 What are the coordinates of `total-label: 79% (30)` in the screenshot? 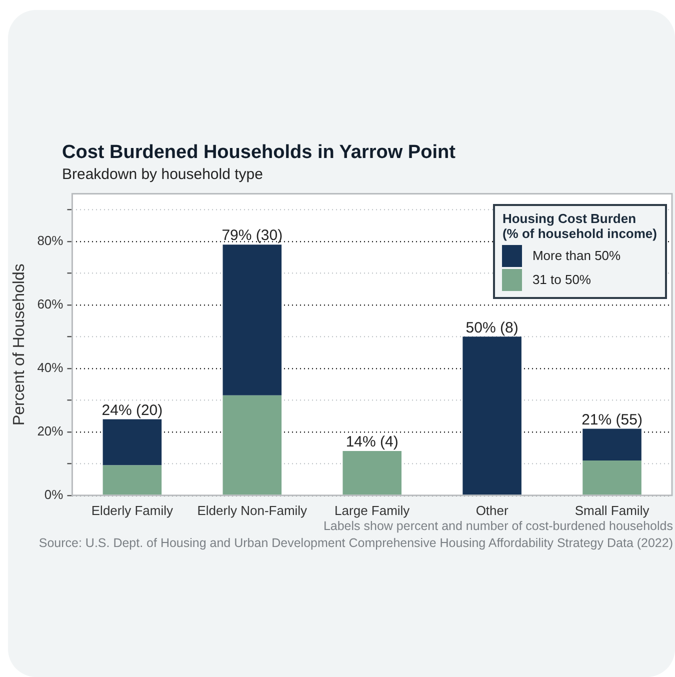 It's located at (252, 235).